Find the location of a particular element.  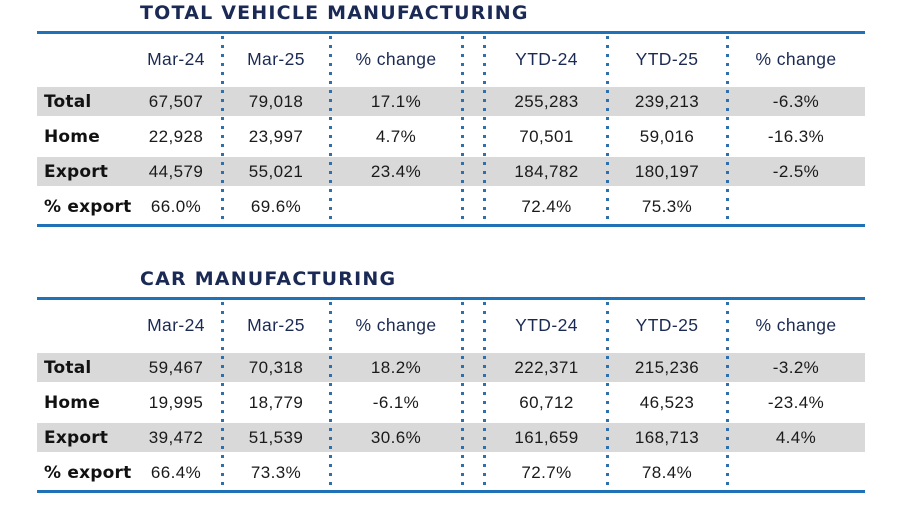

value-total-ytd24: 255,283 is located at coordinates (546, 101).